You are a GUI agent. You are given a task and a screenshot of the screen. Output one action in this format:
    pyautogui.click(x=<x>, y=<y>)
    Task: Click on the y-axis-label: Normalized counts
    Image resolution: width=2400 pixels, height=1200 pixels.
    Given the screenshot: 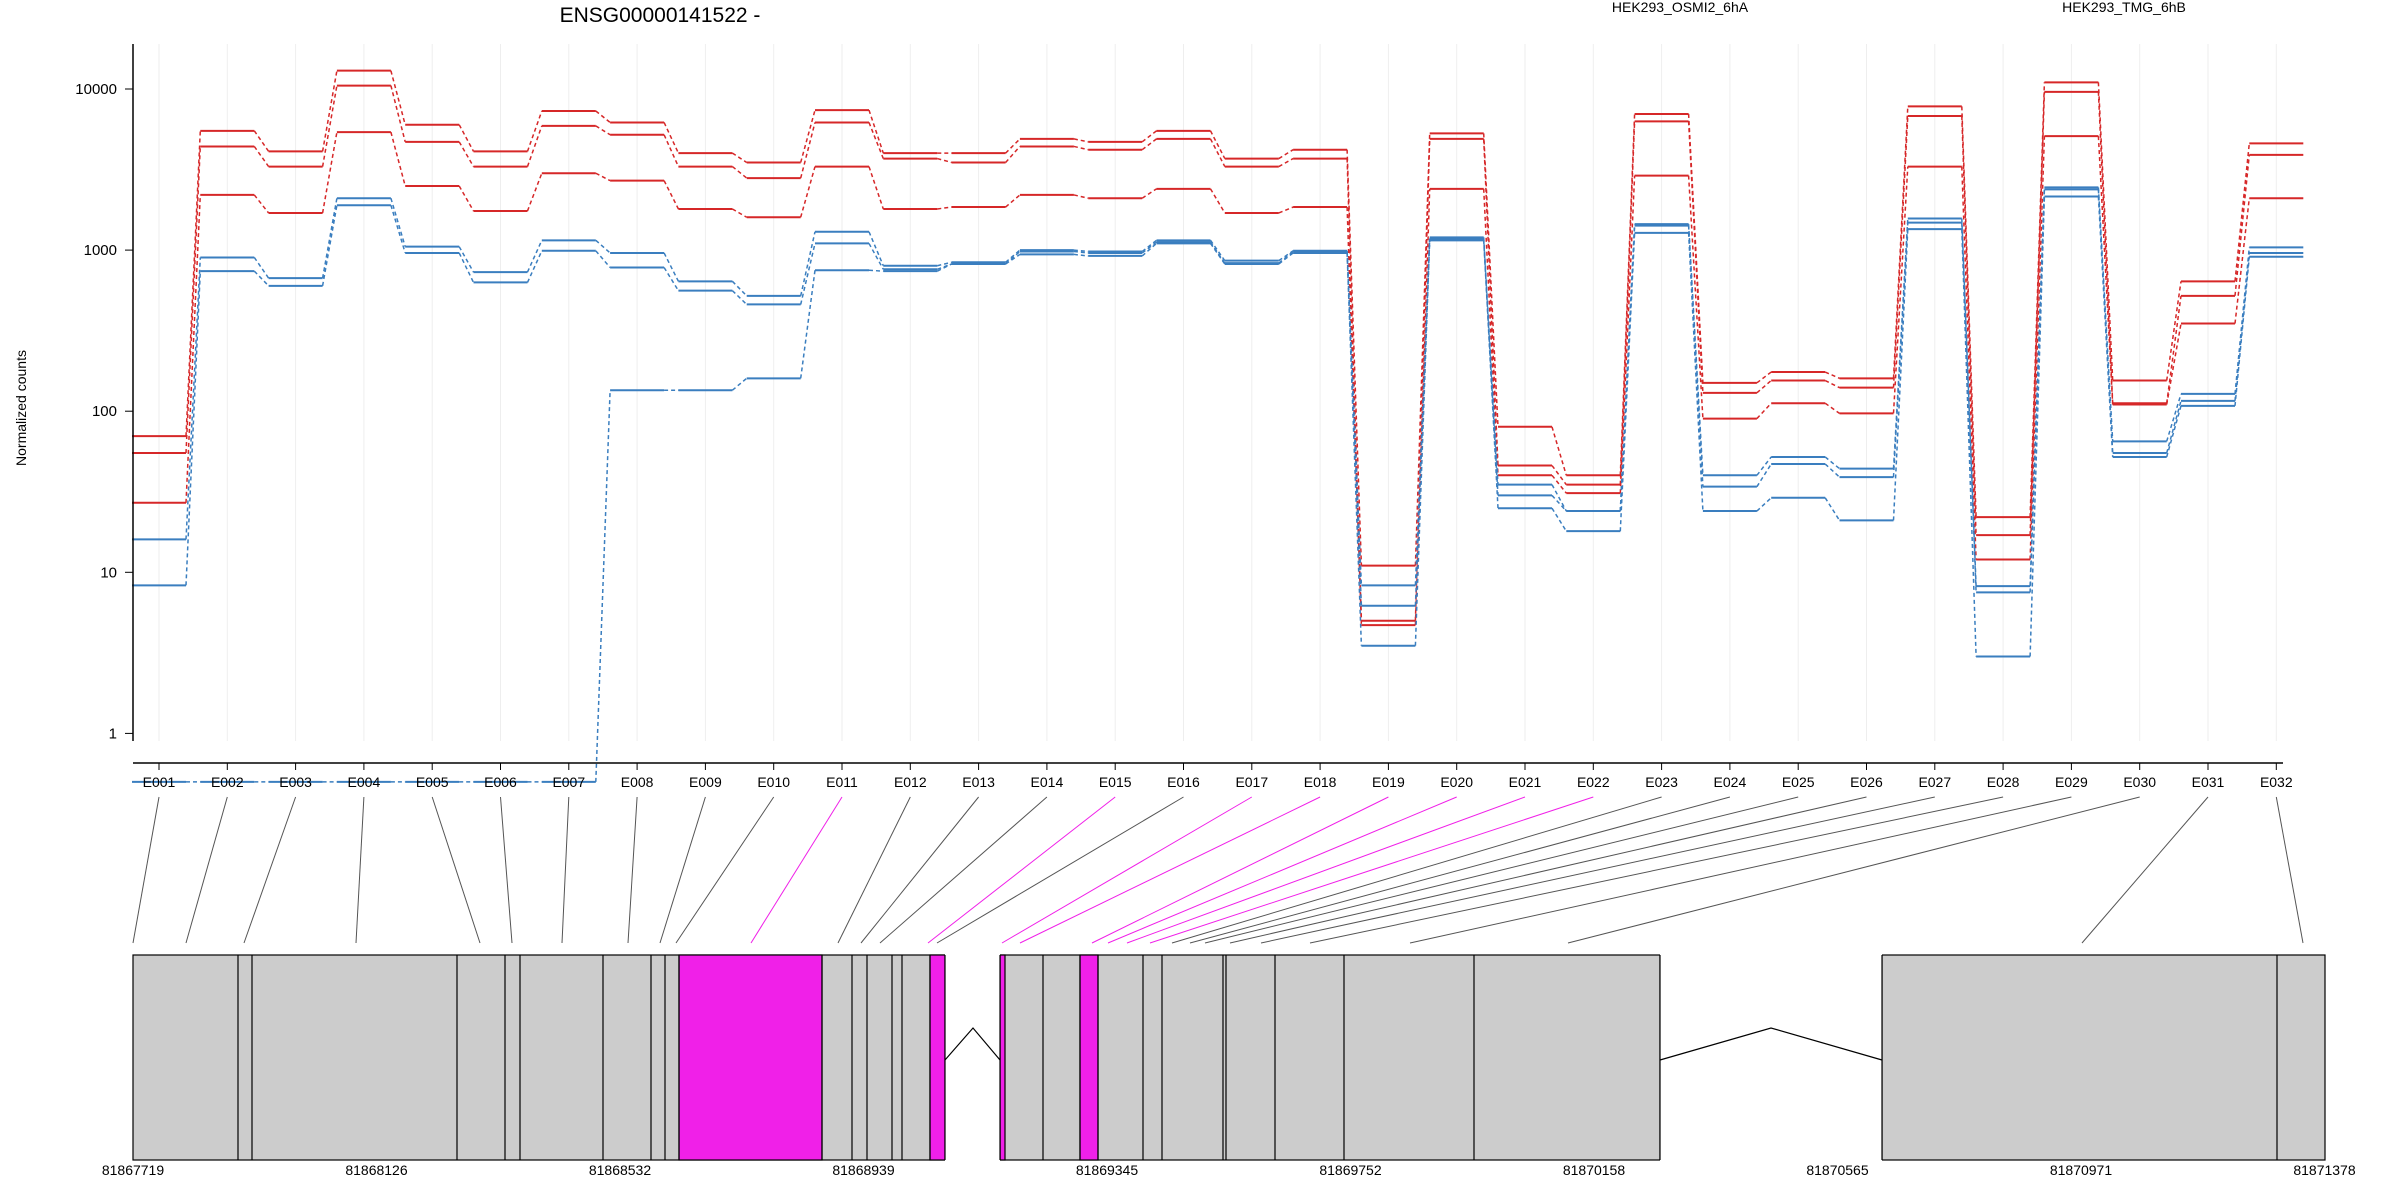 What is the action you would take?
    pyautogui.click(x=21, y=408)
    